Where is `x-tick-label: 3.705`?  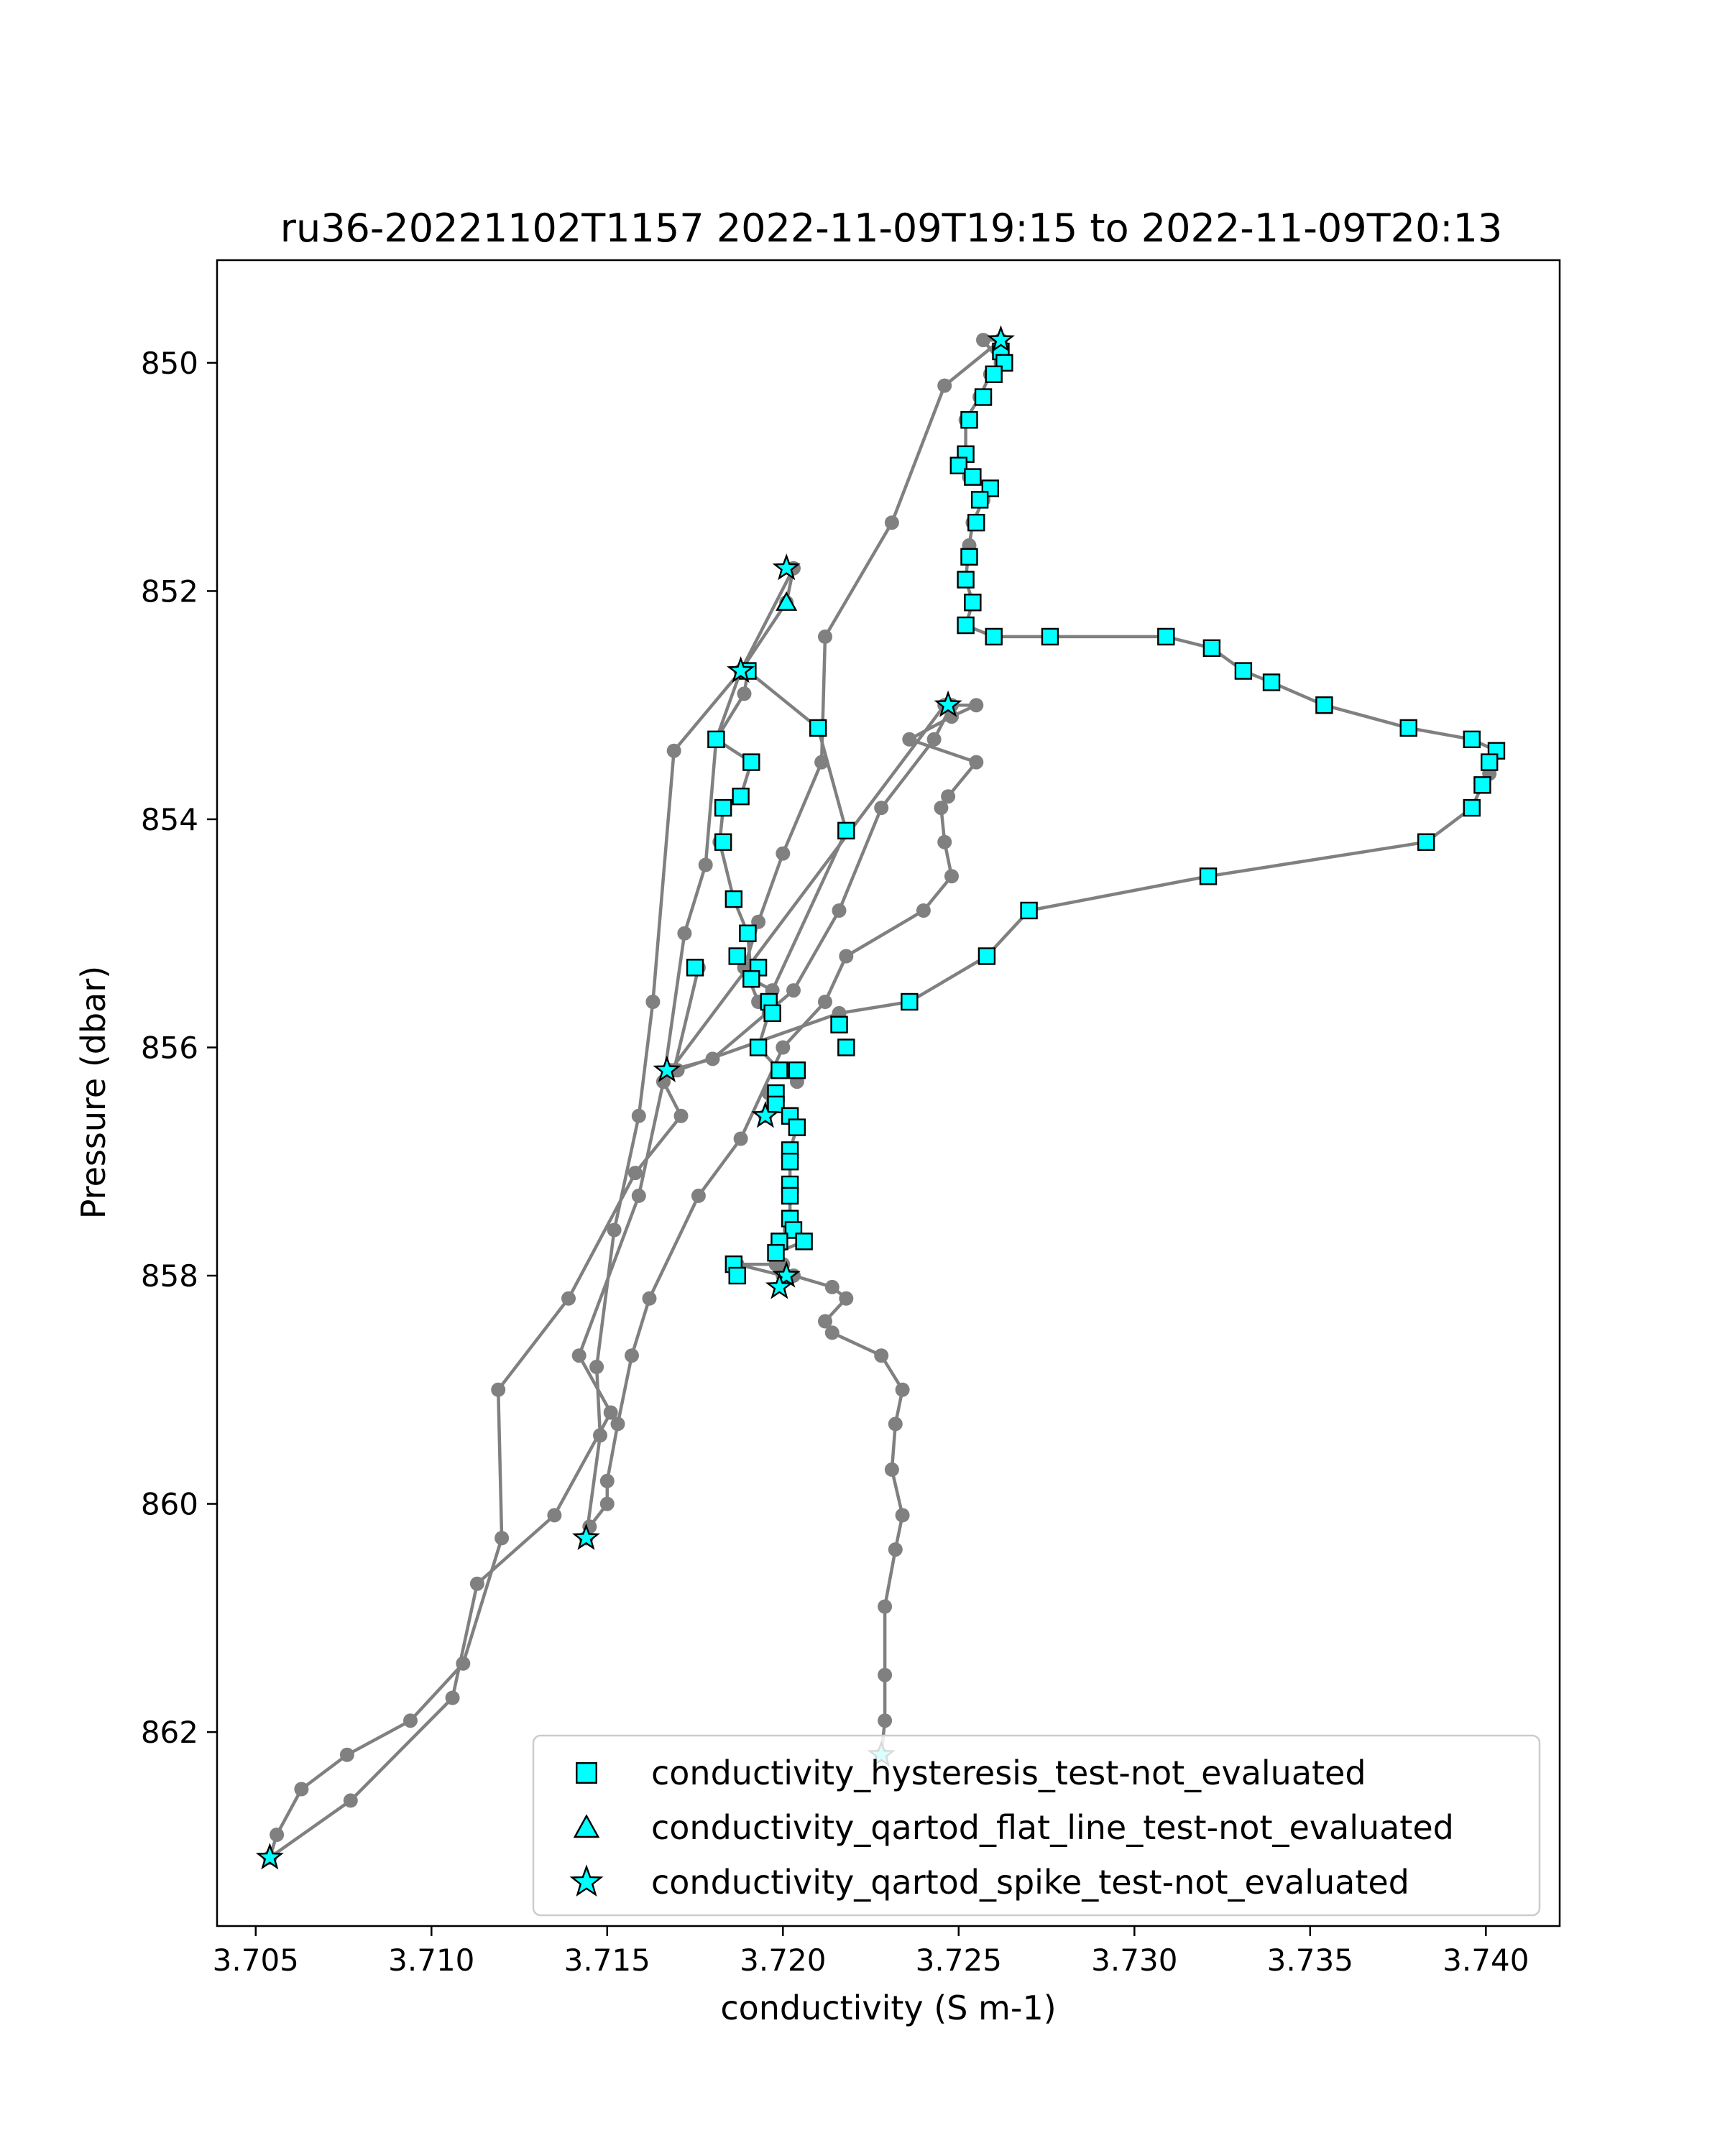
x-tick-label: 3.705 is located at coordinates (256, 1960).